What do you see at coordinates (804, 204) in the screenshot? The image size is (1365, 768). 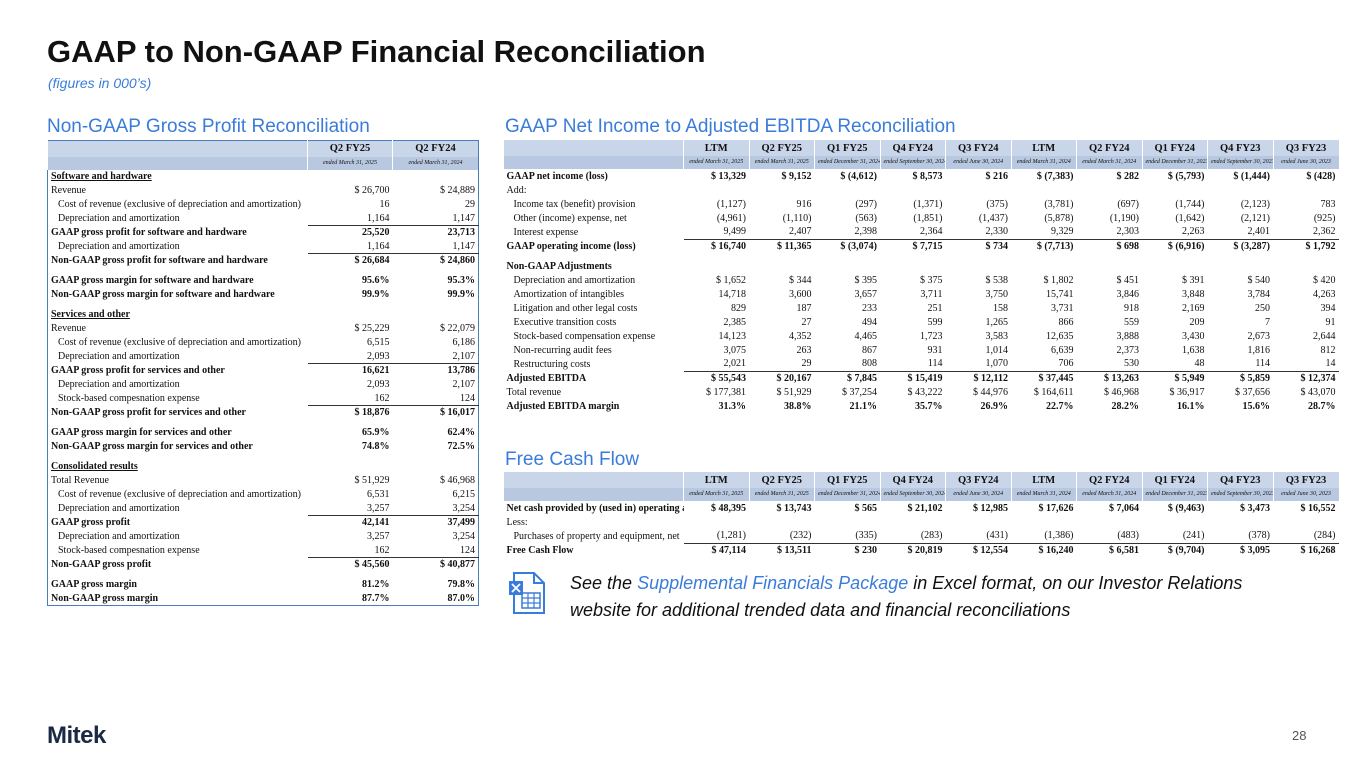 I see `cell: 916` at bounding box center [804, 204].